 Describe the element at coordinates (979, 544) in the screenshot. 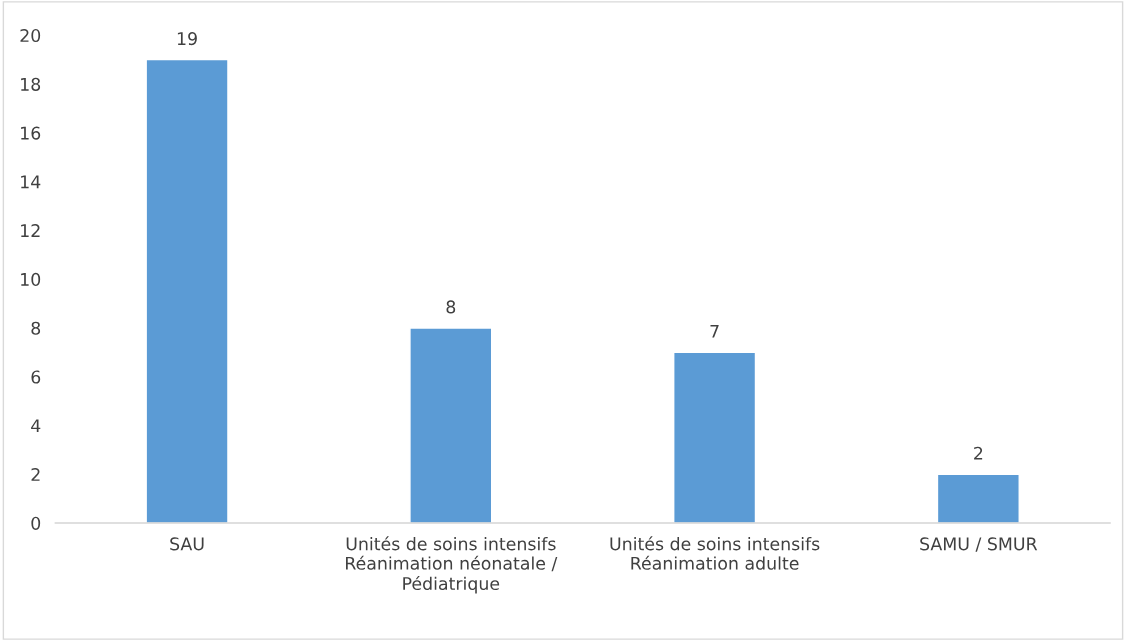

I see `x-tick-label: SAMU / SMUR` at that location.